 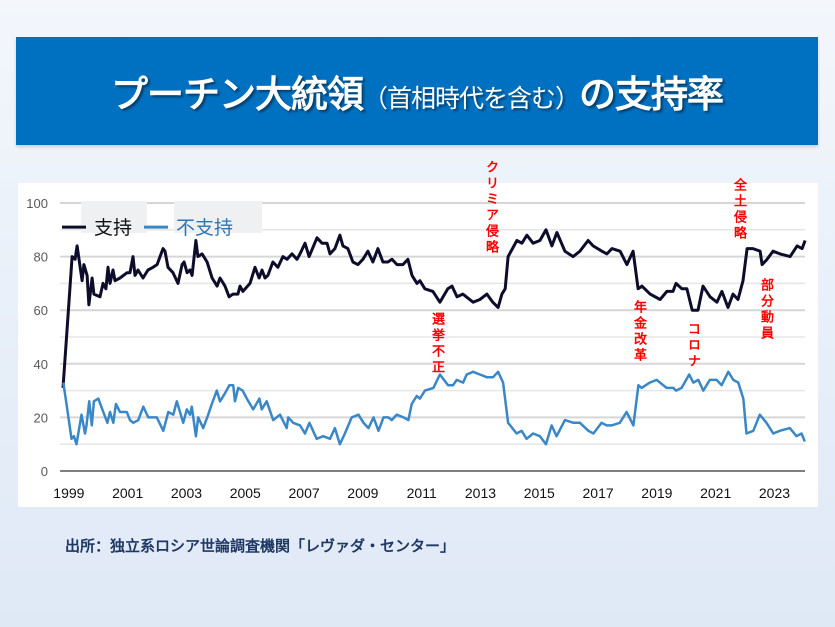 What do you see at coordinates (186, 493) in the screenshot?
I see `x-tick-label: 2003` at bounding box center [186, 493].